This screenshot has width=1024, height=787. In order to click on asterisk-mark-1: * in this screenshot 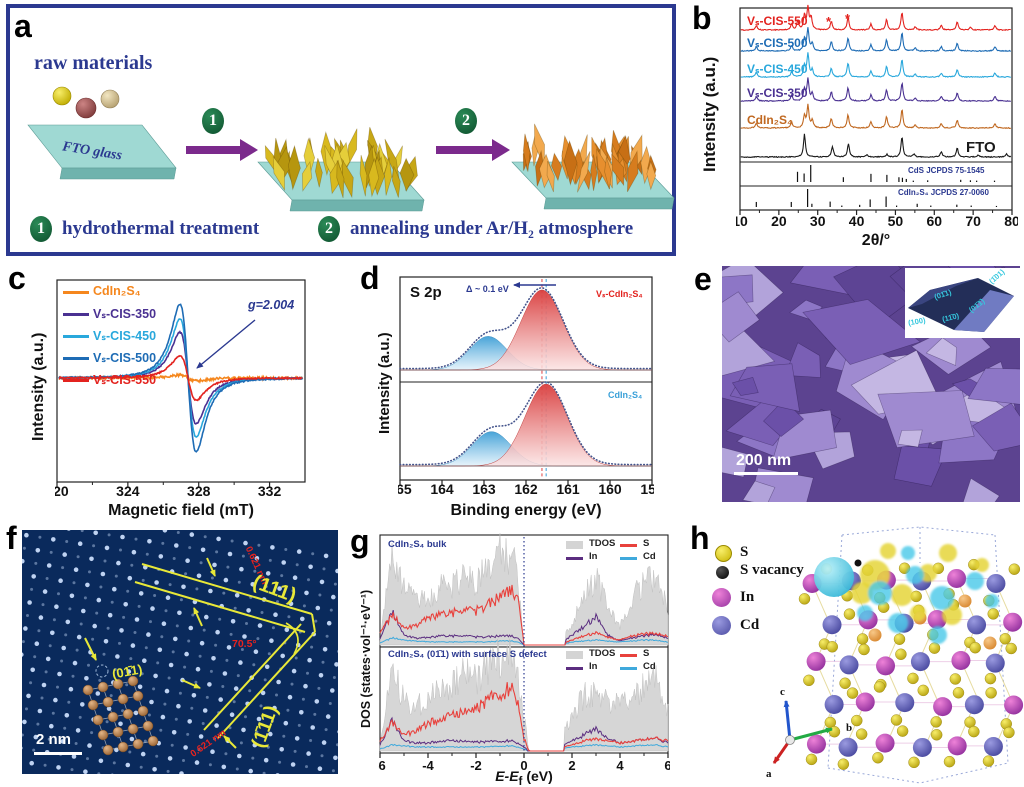, I will do `click(829, 21)`.